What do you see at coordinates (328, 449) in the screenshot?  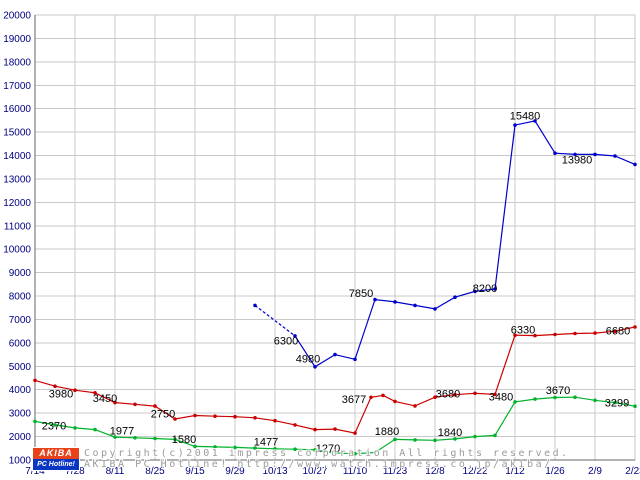 I see `point-label: 1270` at bounding box center [328, 449].